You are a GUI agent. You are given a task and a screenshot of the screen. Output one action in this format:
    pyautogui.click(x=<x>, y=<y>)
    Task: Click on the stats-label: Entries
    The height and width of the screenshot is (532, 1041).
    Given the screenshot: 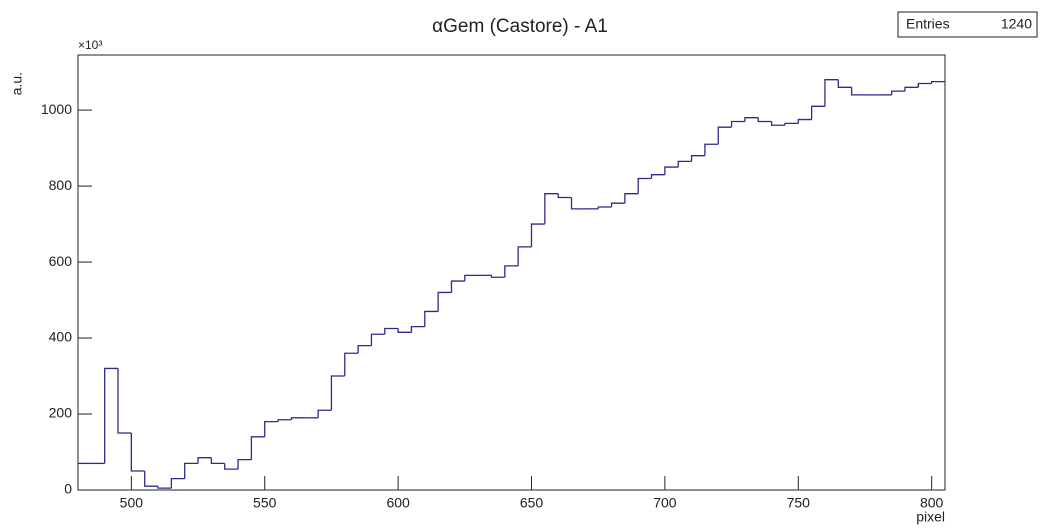 What is the action you would take?
    pyautogui.click(x=928, y=24)
    